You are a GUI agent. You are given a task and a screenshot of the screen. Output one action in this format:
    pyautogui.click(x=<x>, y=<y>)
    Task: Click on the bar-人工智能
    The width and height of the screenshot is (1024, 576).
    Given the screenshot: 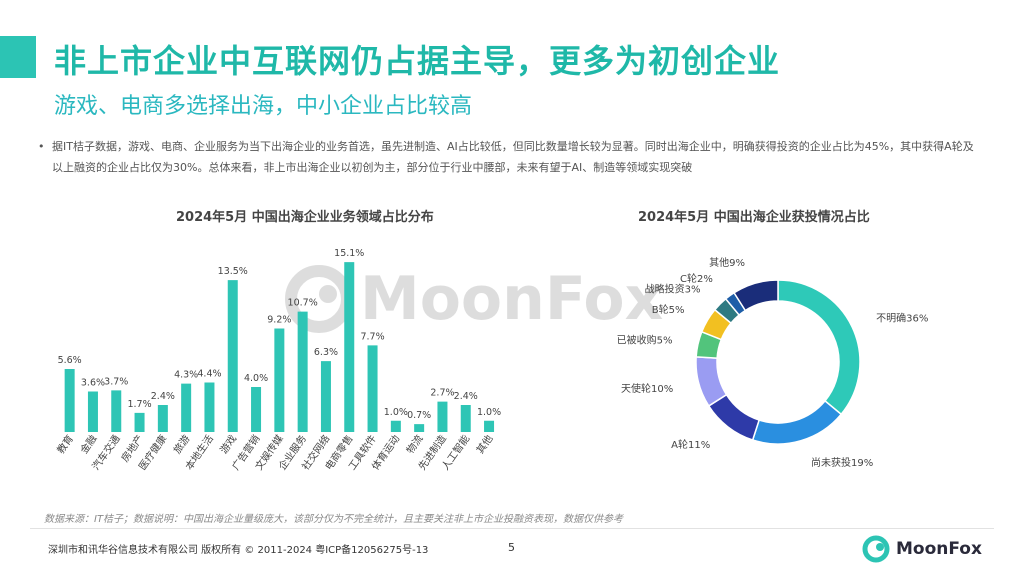 What is the action you would take?
    pyautogui.click(x=465, y=418)
    